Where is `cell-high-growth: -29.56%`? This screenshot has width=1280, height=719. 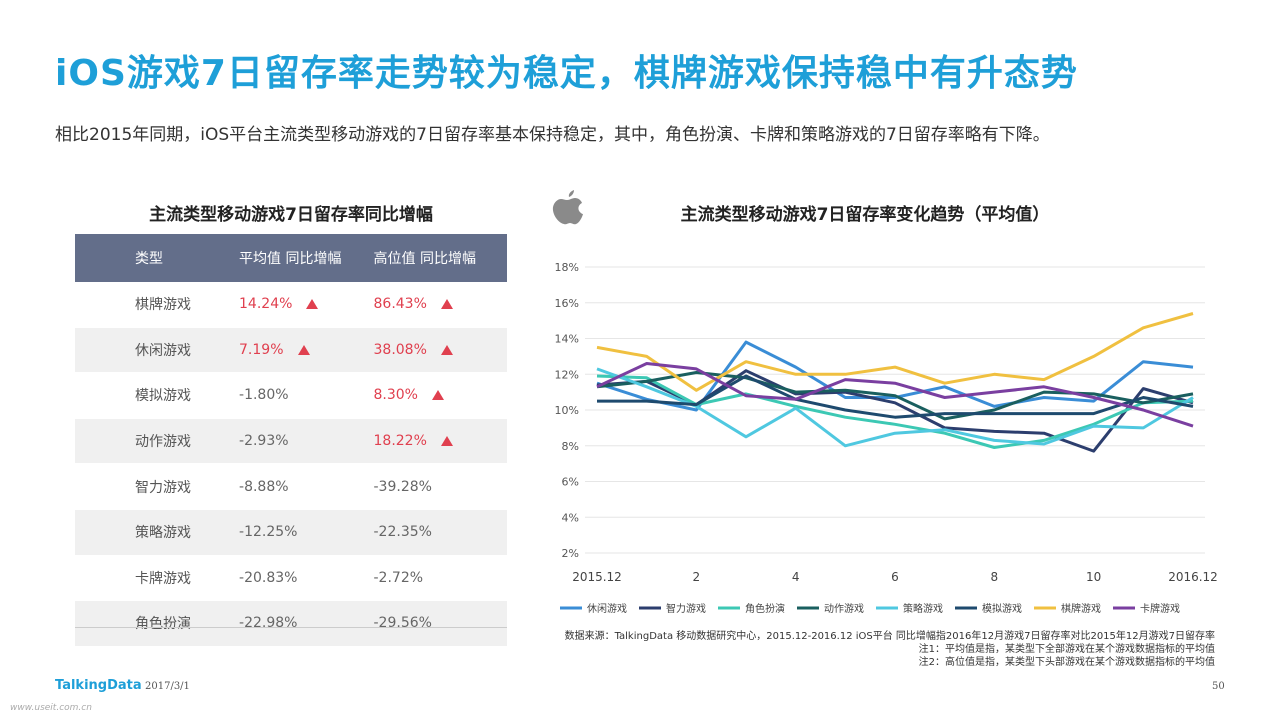
cell-high-growth: -29.56% is located at coordinates (439, 623).